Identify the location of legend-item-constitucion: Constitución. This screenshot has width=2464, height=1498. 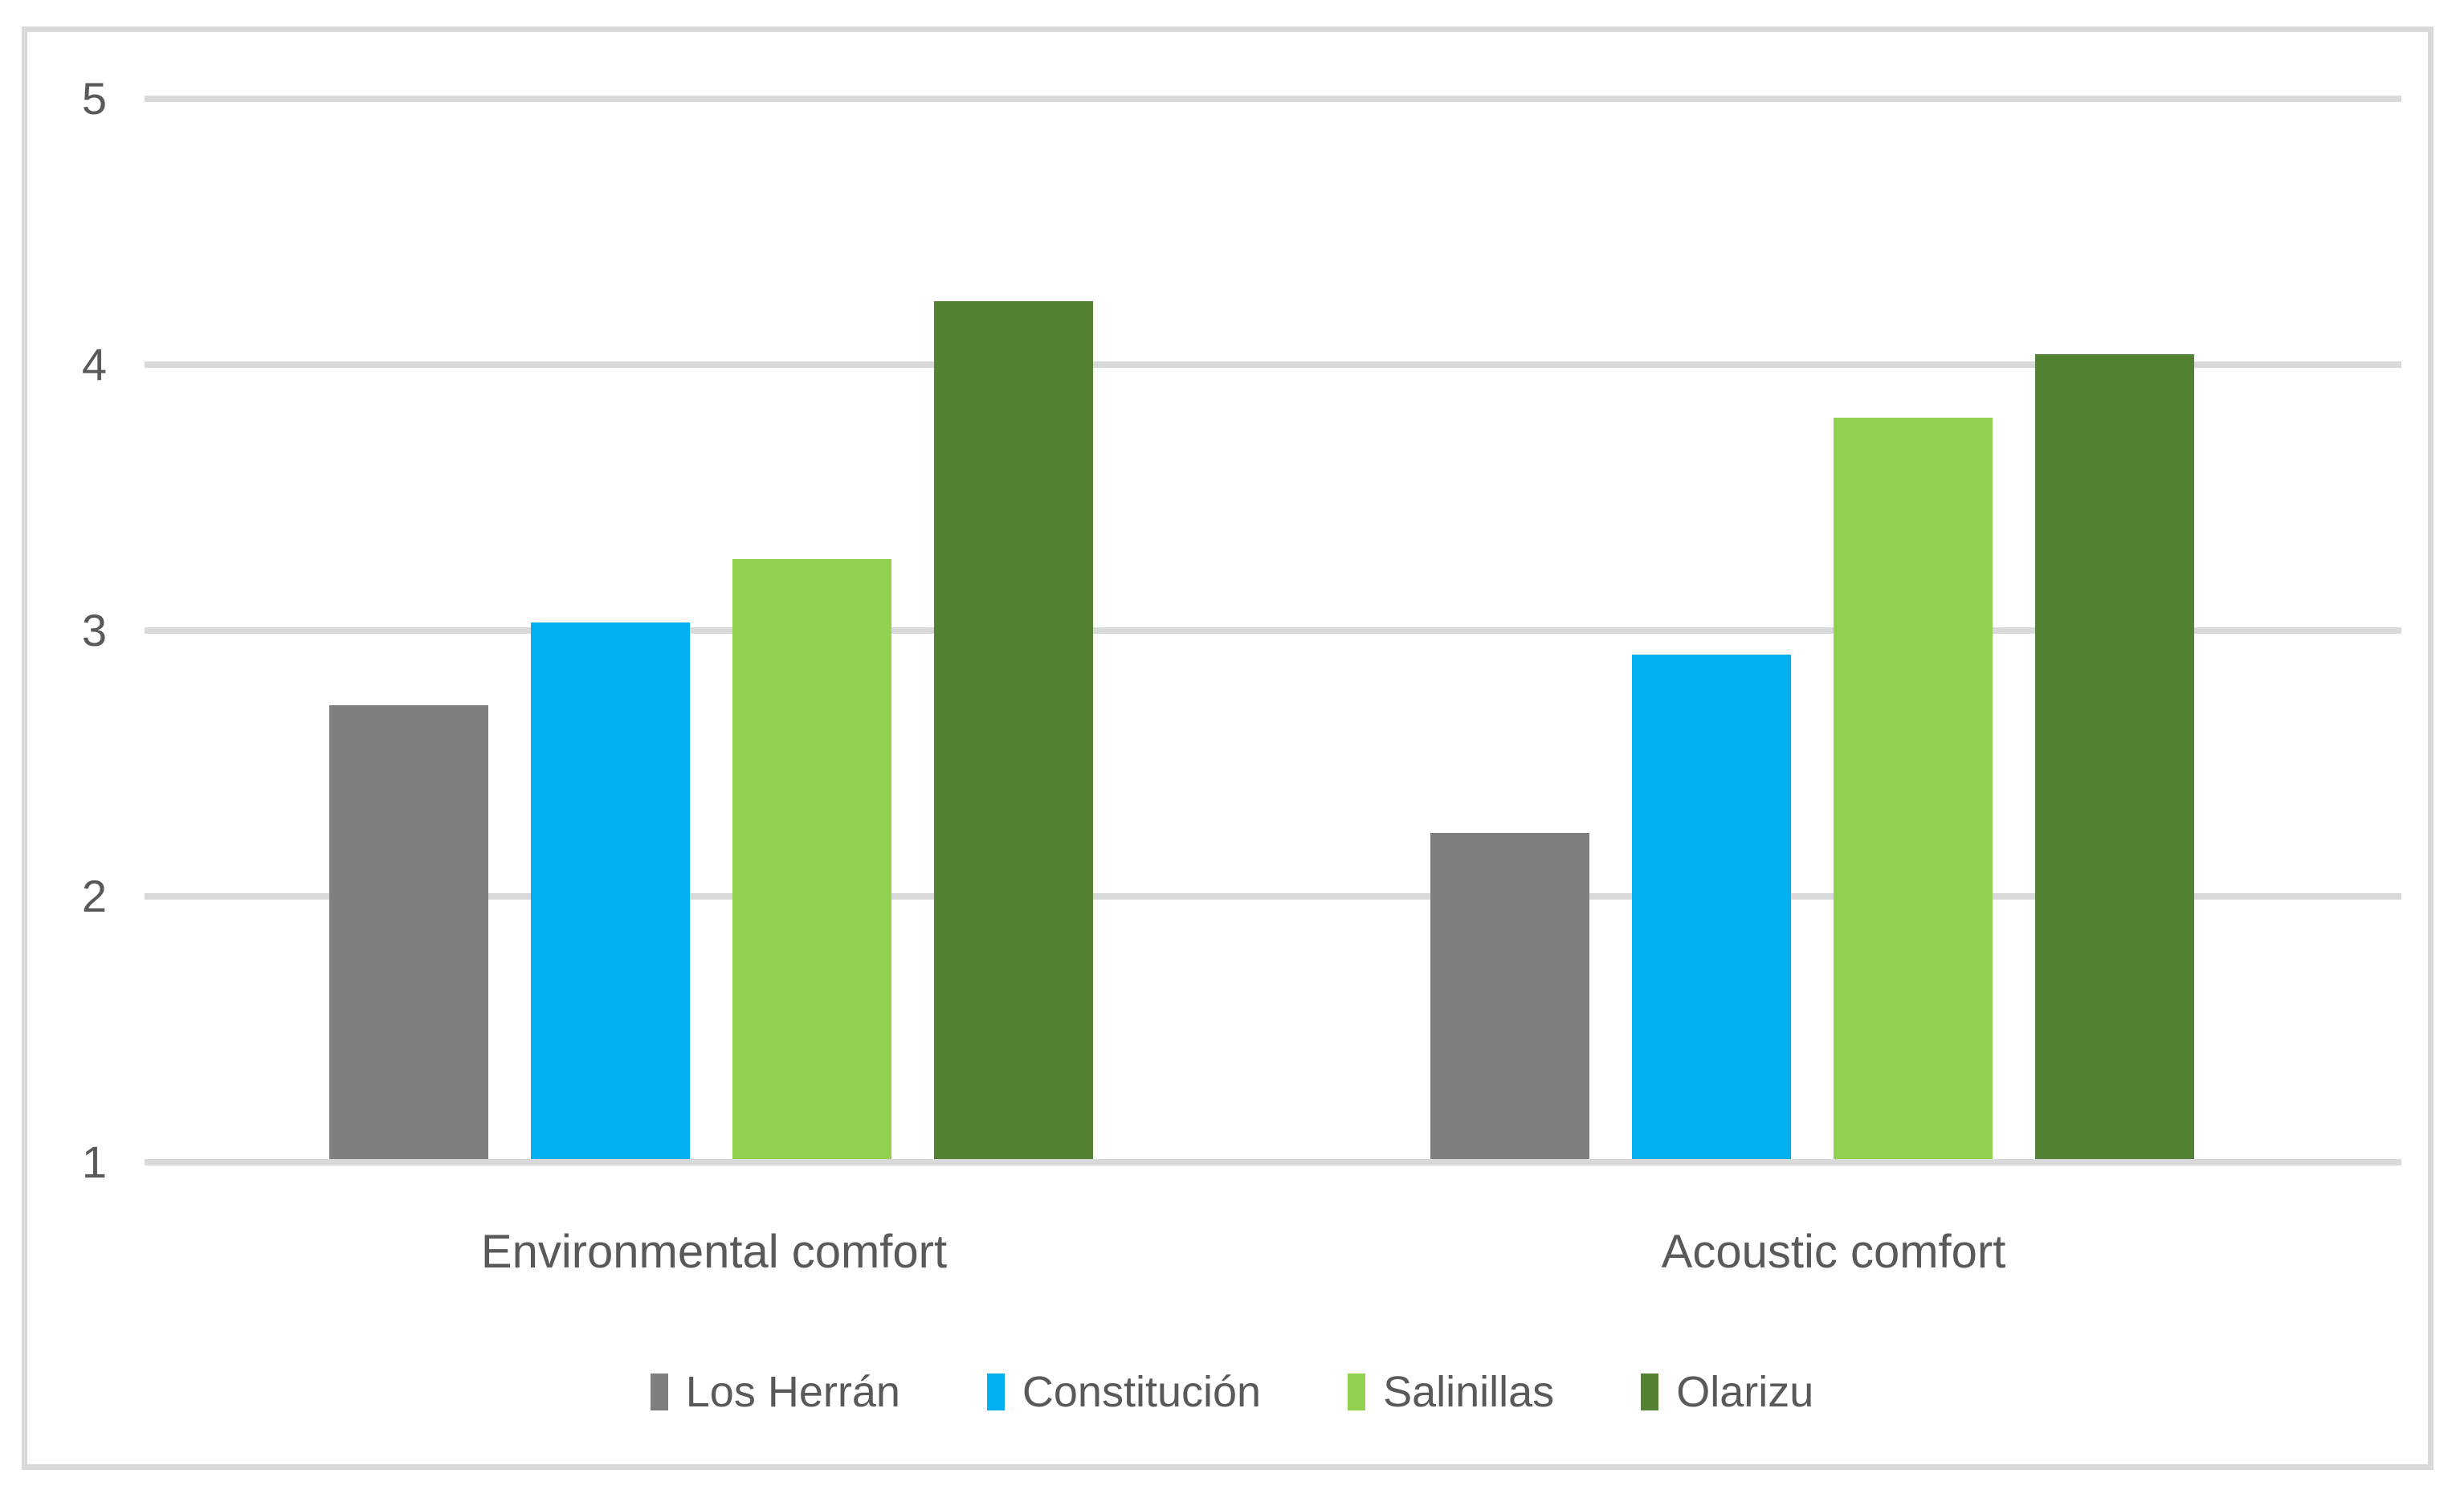
(1124, 1392).